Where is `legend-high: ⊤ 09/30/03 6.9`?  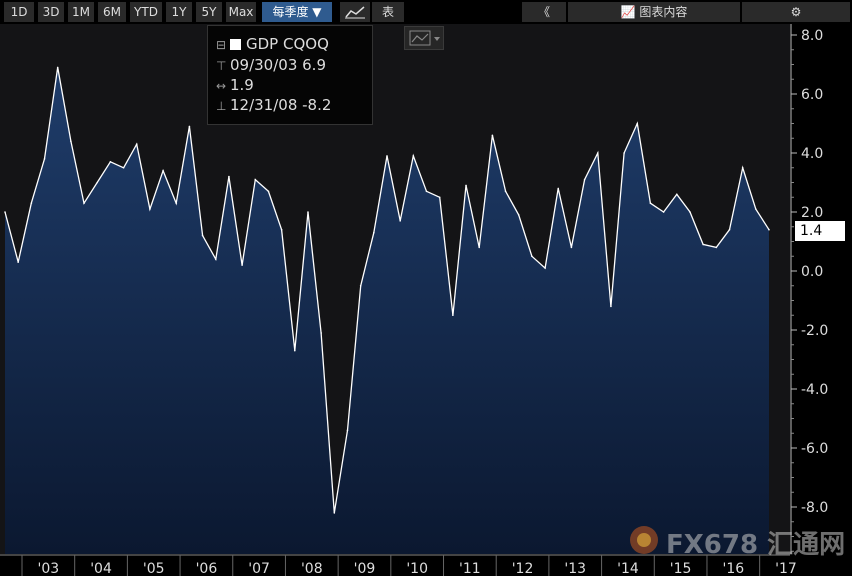 legend-high: ⊤ 09/30/03 6.9 is located at coordinates (271, 65).